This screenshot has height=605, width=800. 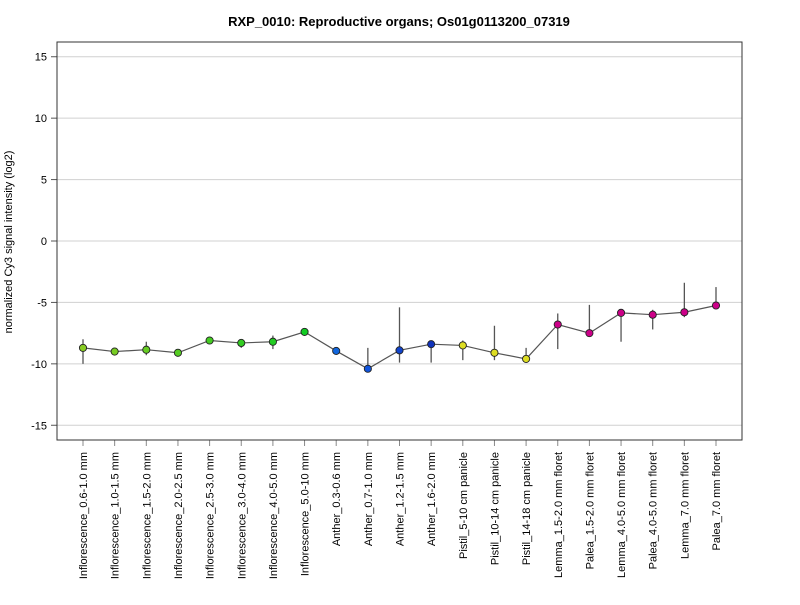 What do you see at coordinates (399, 337) in the screenshot?
I see `data-points` at bounding box center [399, 337].